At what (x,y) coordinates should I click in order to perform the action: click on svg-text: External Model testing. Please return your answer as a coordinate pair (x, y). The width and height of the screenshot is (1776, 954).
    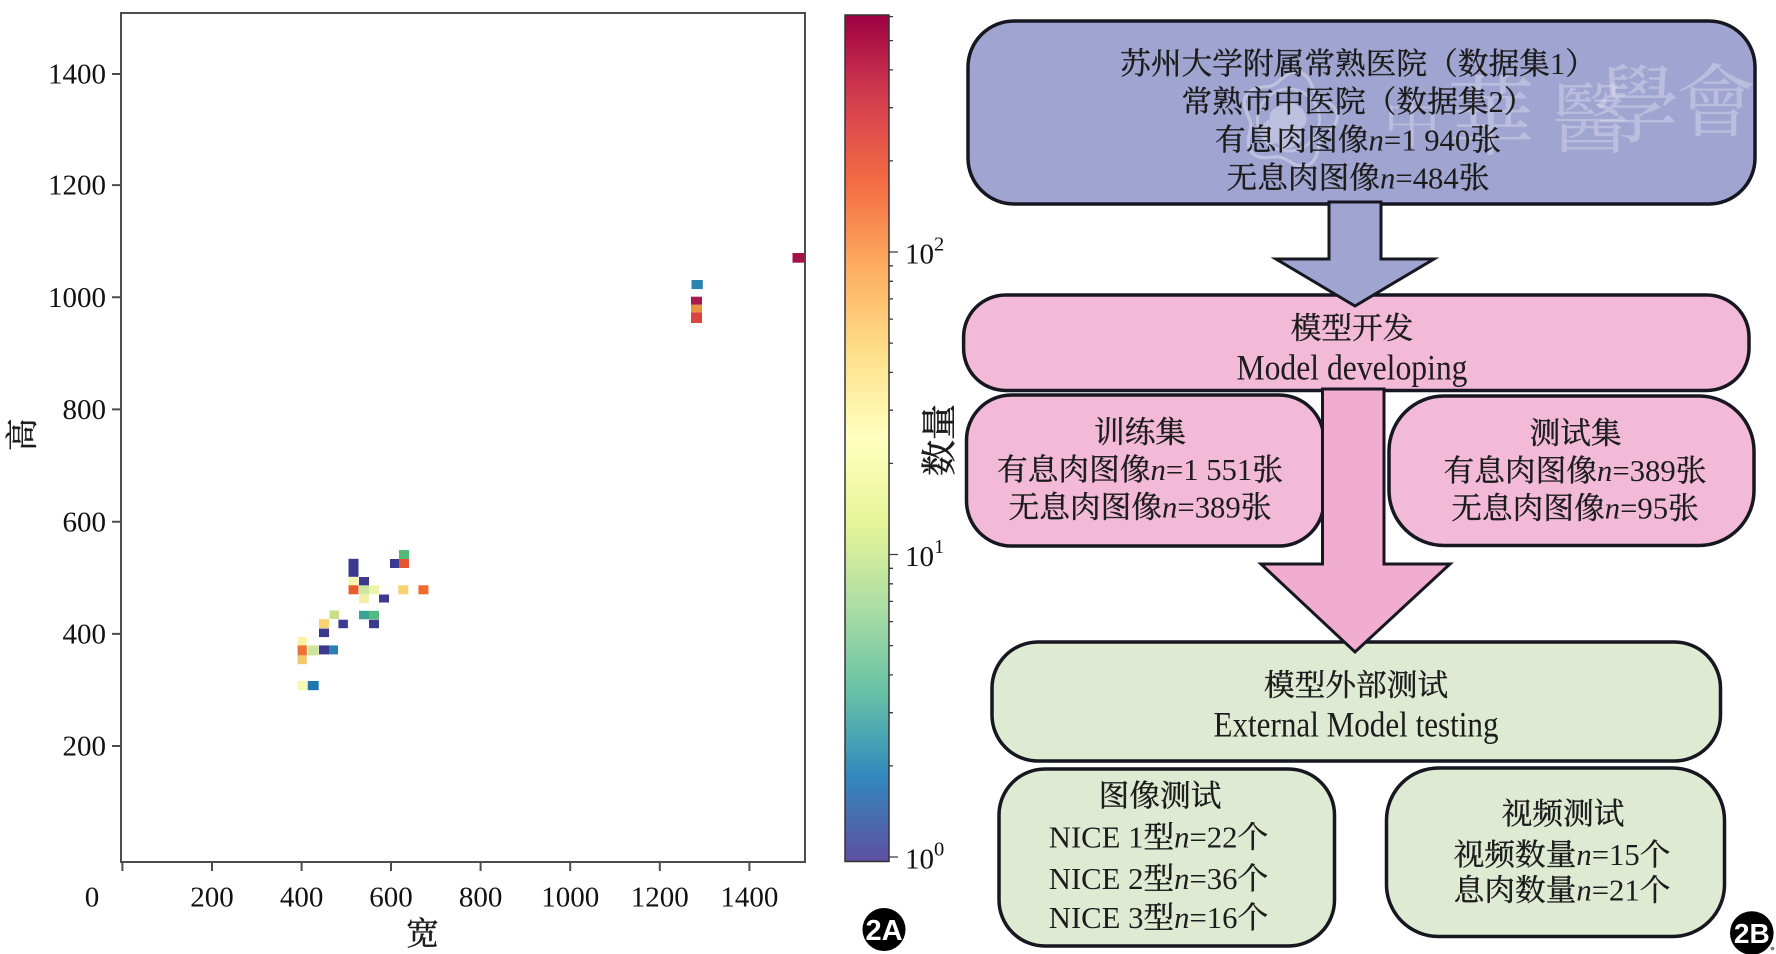
    Looking at the image, I should click on (1356, 725).